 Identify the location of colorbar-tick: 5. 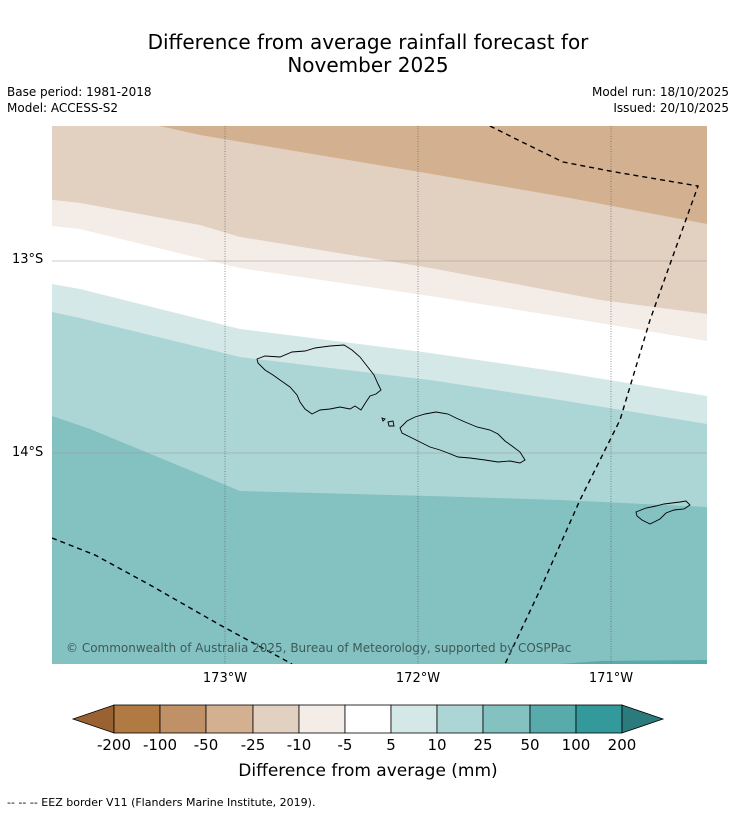
(391, 745).